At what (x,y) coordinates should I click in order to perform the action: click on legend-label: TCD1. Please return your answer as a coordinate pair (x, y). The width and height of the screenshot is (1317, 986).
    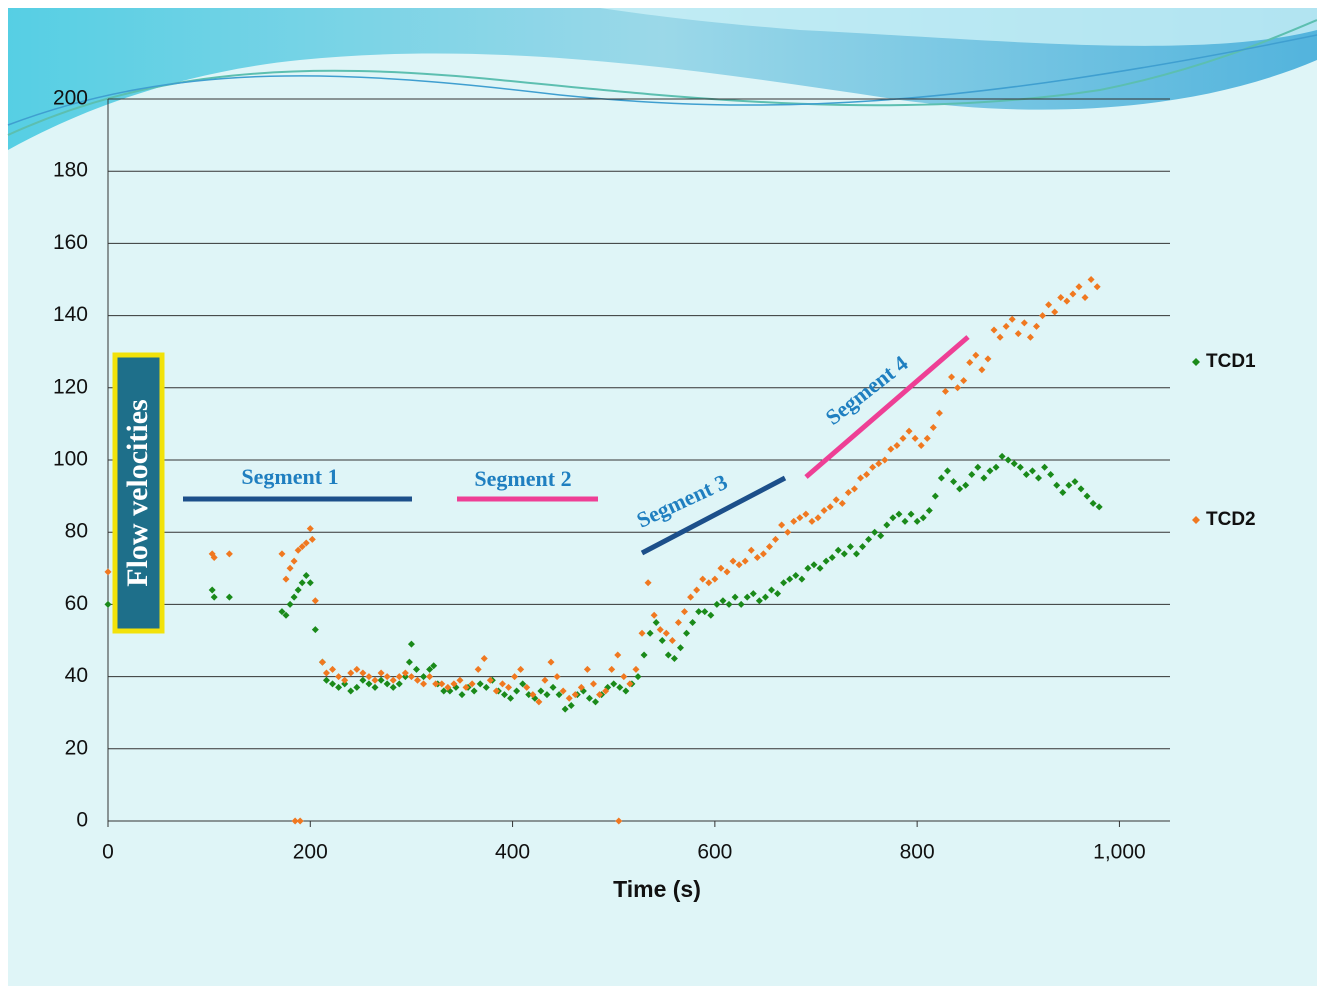
    Looking at the image, I should click on (1231, 361).